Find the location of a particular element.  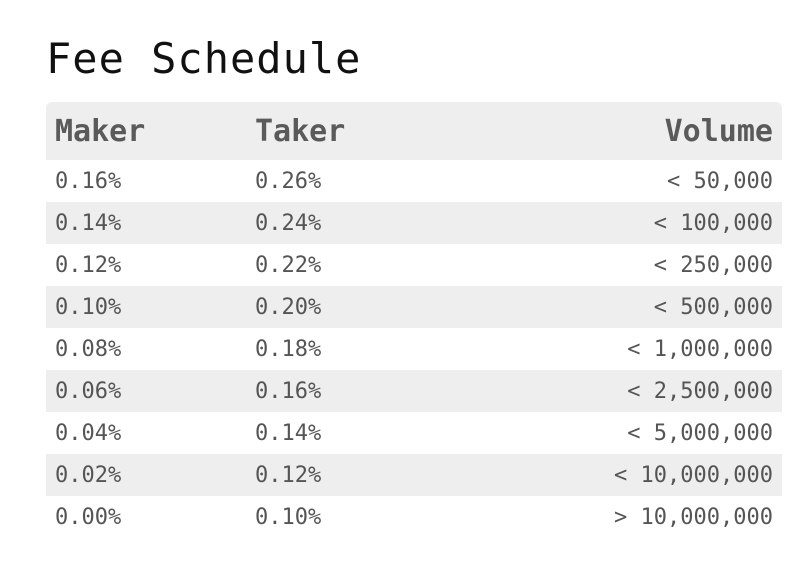

taker-fee-cell: 0.20% is located at coordinates (346, 307).